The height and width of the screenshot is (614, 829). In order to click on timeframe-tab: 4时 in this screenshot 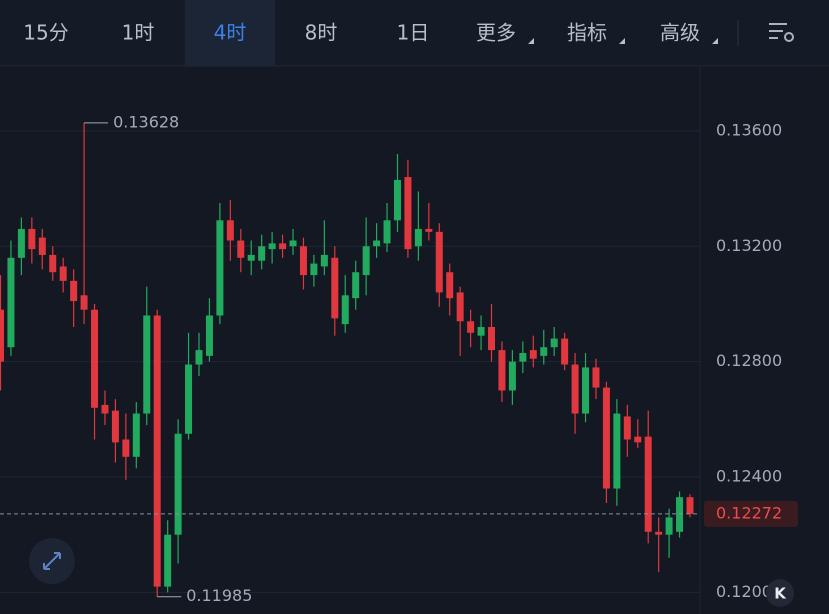, I will do `click(230, 33)`.